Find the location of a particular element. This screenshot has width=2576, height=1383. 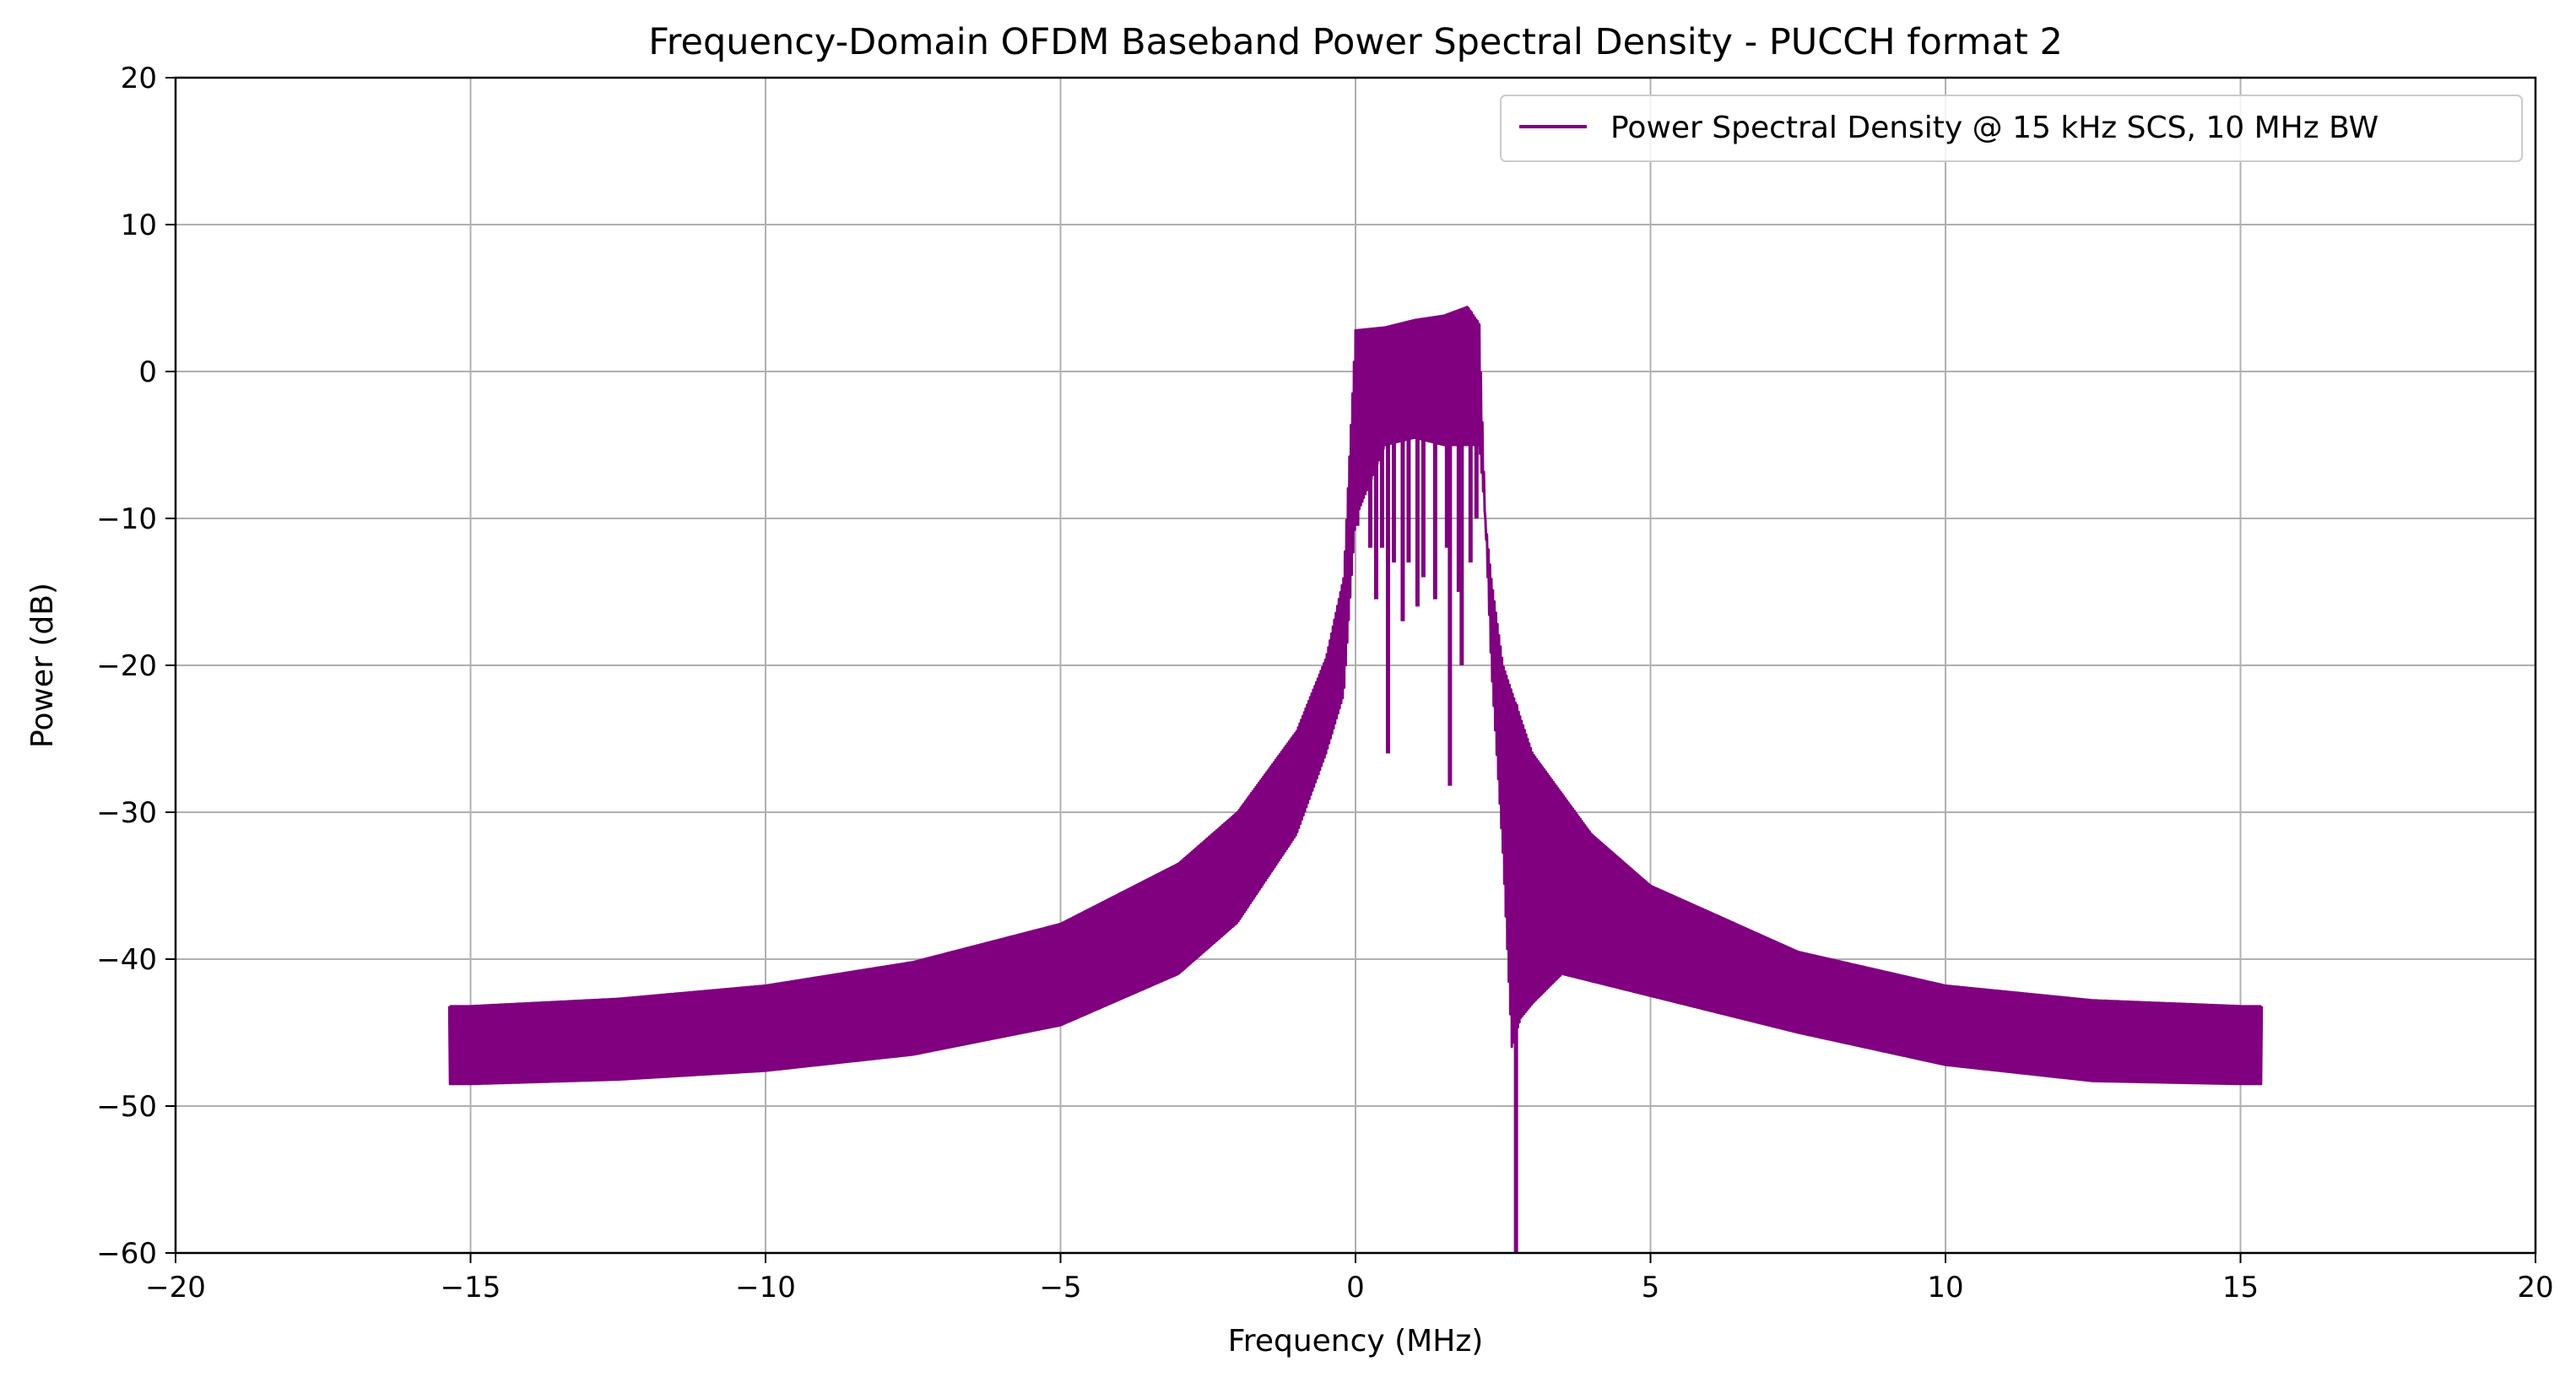

x-tick-label: −10 is located at coordinates (765, 1287).